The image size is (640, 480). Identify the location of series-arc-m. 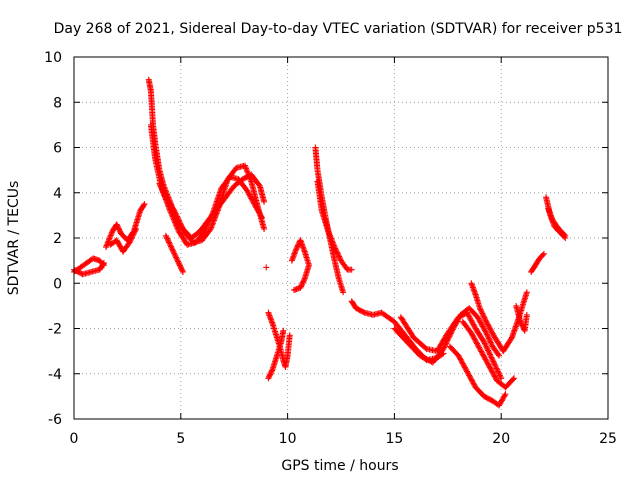
(329, 220).